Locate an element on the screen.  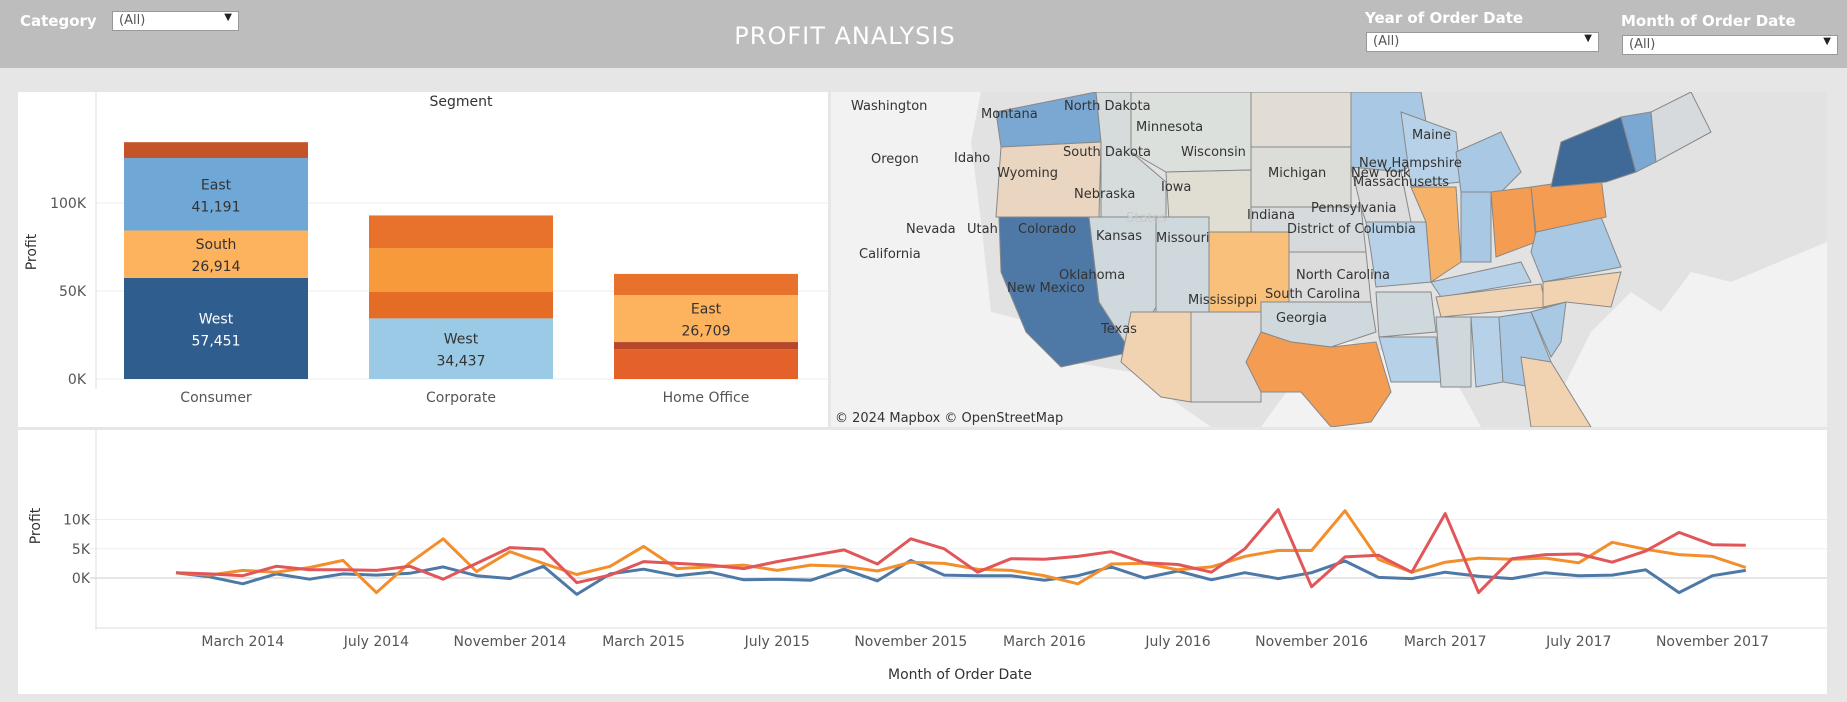
state-north-dakota is located at coordinates (1301, 120).